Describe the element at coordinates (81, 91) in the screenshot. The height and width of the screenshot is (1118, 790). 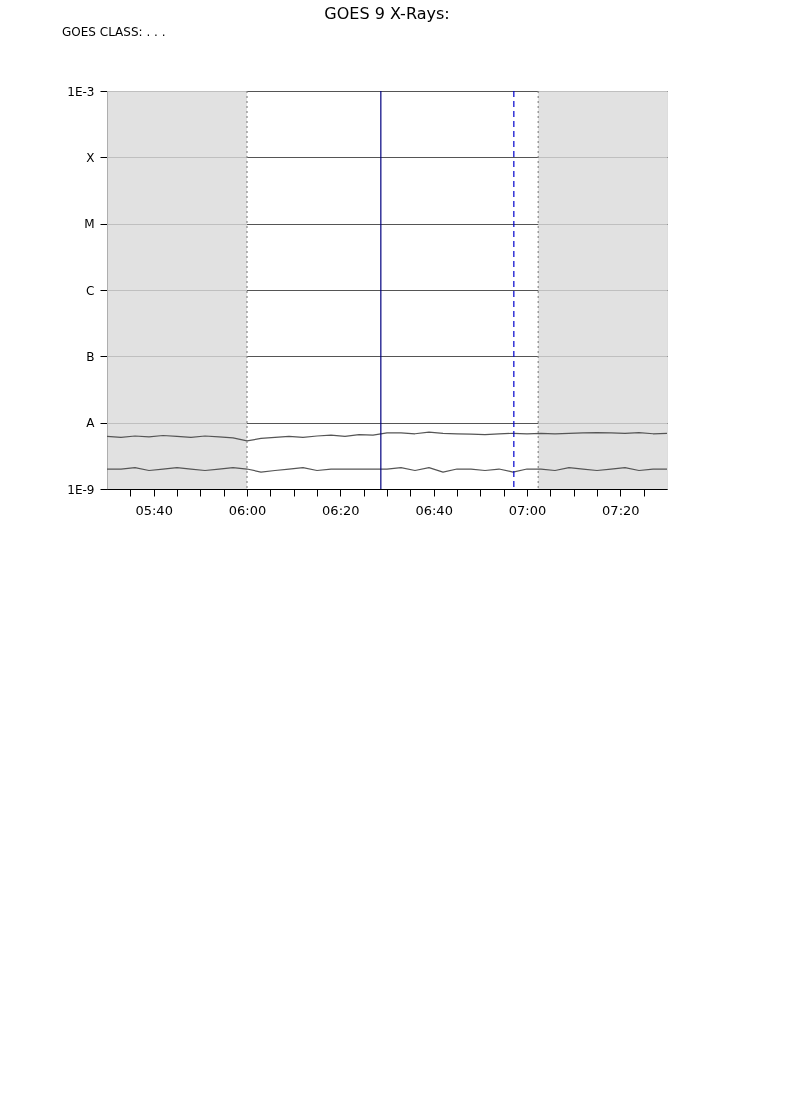
I see `y-tick-label: 1E-3` at that location.